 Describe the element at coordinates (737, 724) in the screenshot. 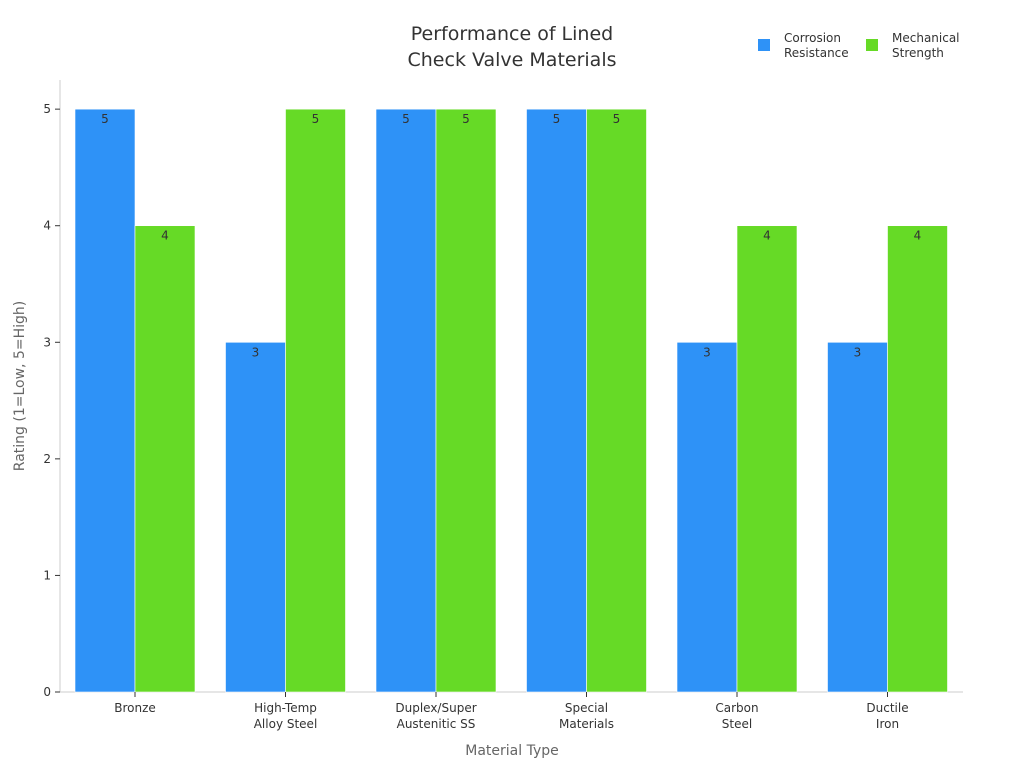

I see `x-tick-label: Steel` at that location.